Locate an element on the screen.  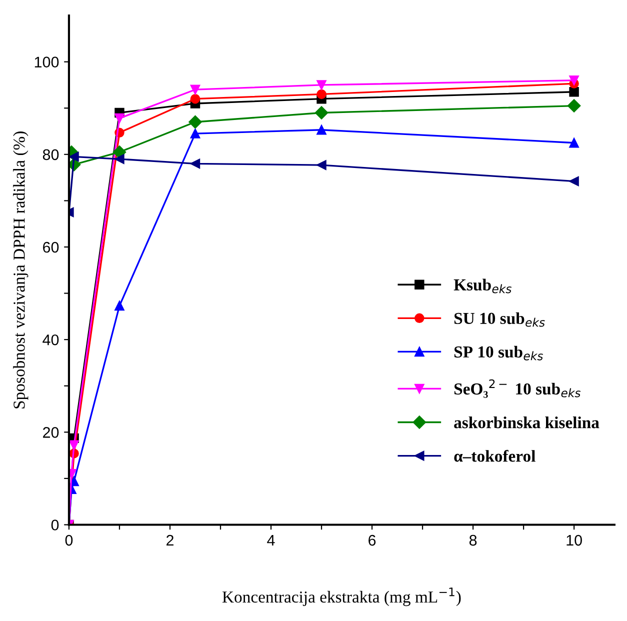
y-tick-label: 20 is located at coordinates (51, 432).